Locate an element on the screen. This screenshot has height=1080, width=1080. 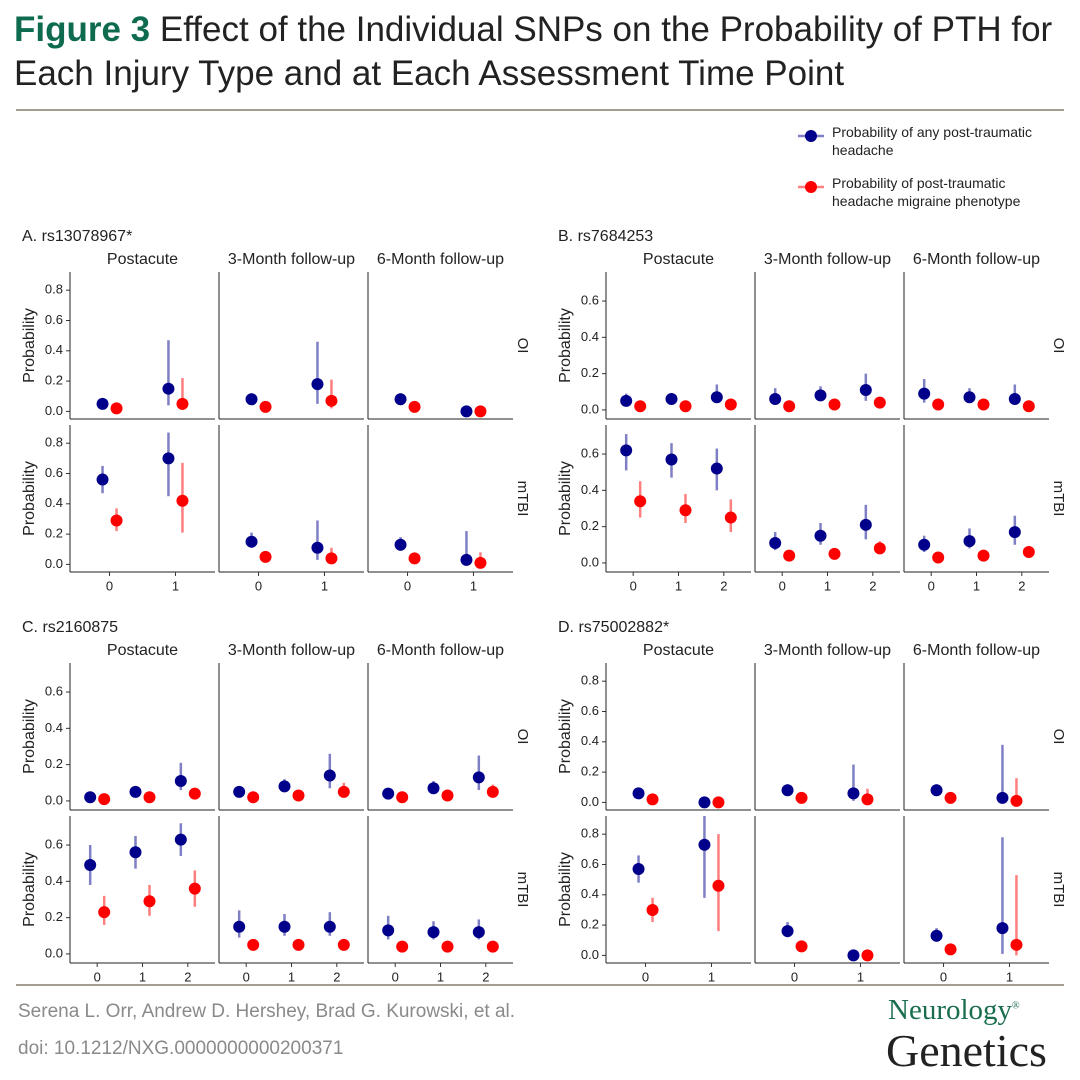
panel-title: D. rs75002882* is located at coordinates (614, 627).